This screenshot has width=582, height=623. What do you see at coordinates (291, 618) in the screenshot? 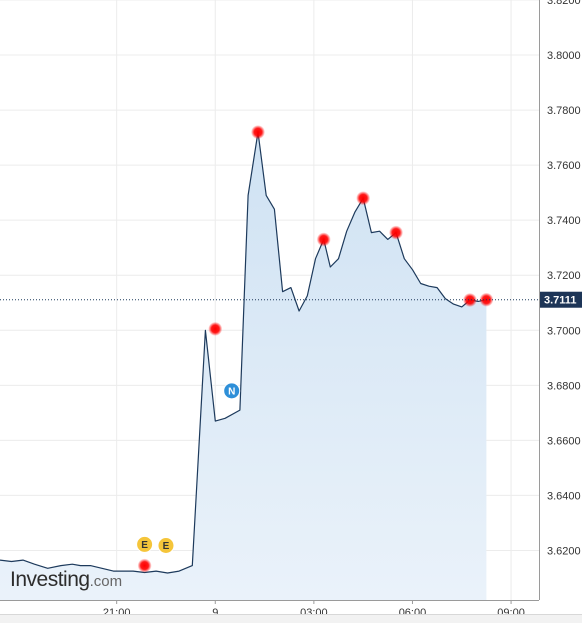
I see `chart-footer-bar` at bounding box center [291, 618].